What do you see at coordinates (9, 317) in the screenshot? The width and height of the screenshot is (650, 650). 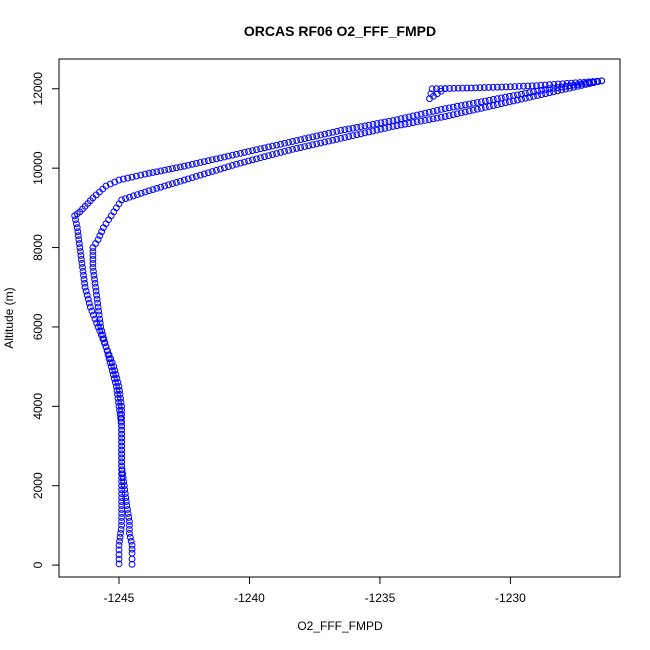 I see `y-axis-label: Altitude (m)` at bounding box center [9, 317].